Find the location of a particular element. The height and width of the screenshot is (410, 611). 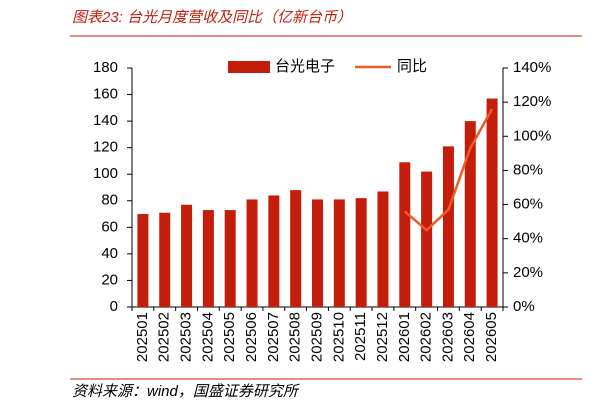

y2-tick-label: 100% is located at coordinates (532, 135).